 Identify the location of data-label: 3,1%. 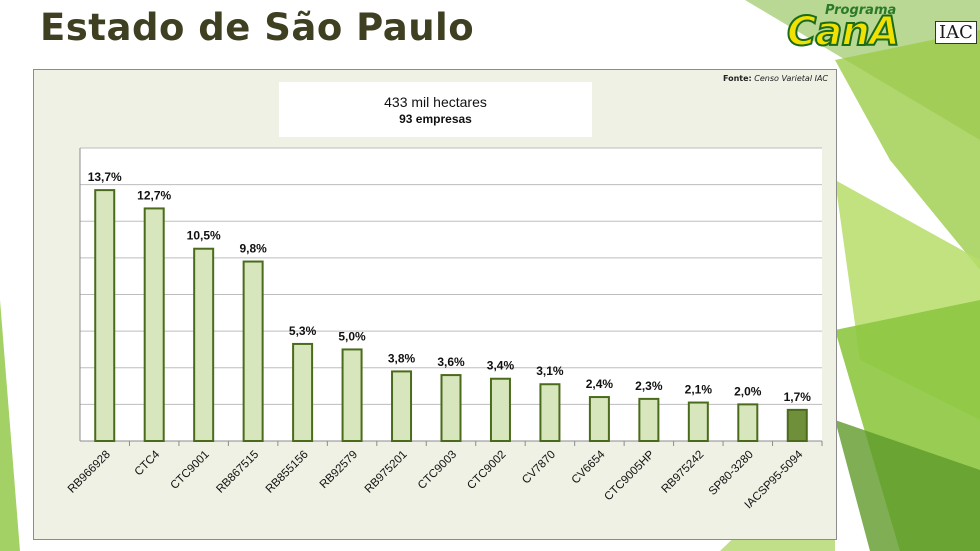
(550, 371).